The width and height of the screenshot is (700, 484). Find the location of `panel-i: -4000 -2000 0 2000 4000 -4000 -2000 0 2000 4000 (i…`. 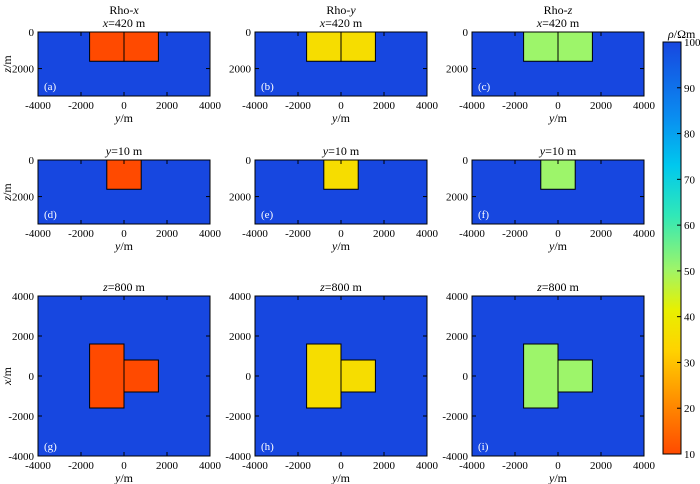

panel-i: -4000 -2000 0 2000 4000 -4000 -2000 0 2000 4000 (i… is located at coordinates (548, 382).